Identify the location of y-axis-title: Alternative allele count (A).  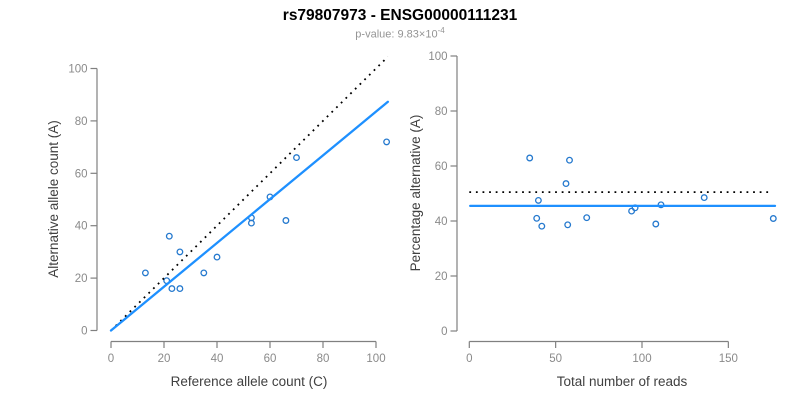
(53, 199).